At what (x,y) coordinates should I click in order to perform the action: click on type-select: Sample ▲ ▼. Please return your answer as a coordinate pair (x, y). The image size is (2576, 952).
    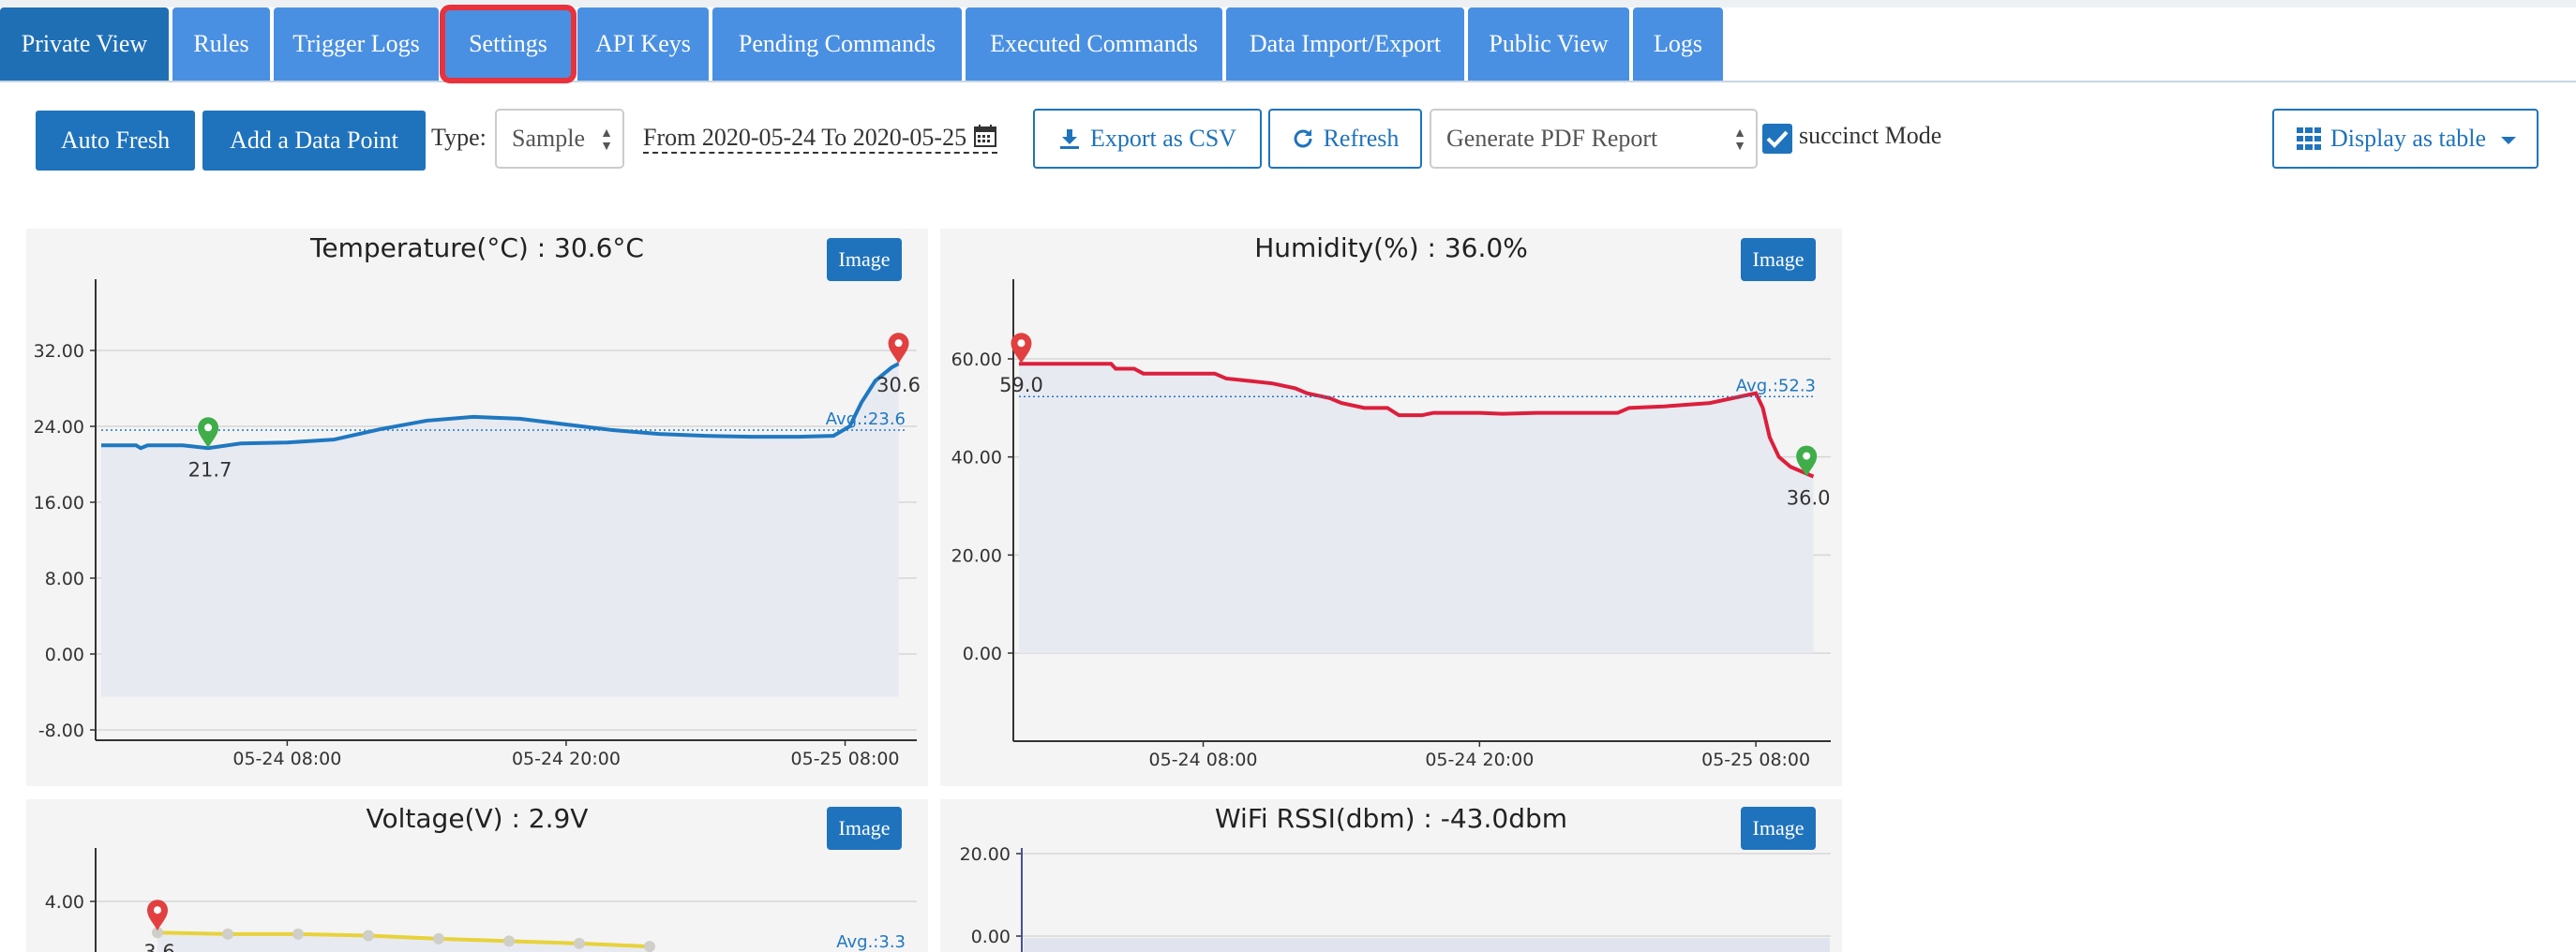
    Looking at the image, I should click on (560, 139).